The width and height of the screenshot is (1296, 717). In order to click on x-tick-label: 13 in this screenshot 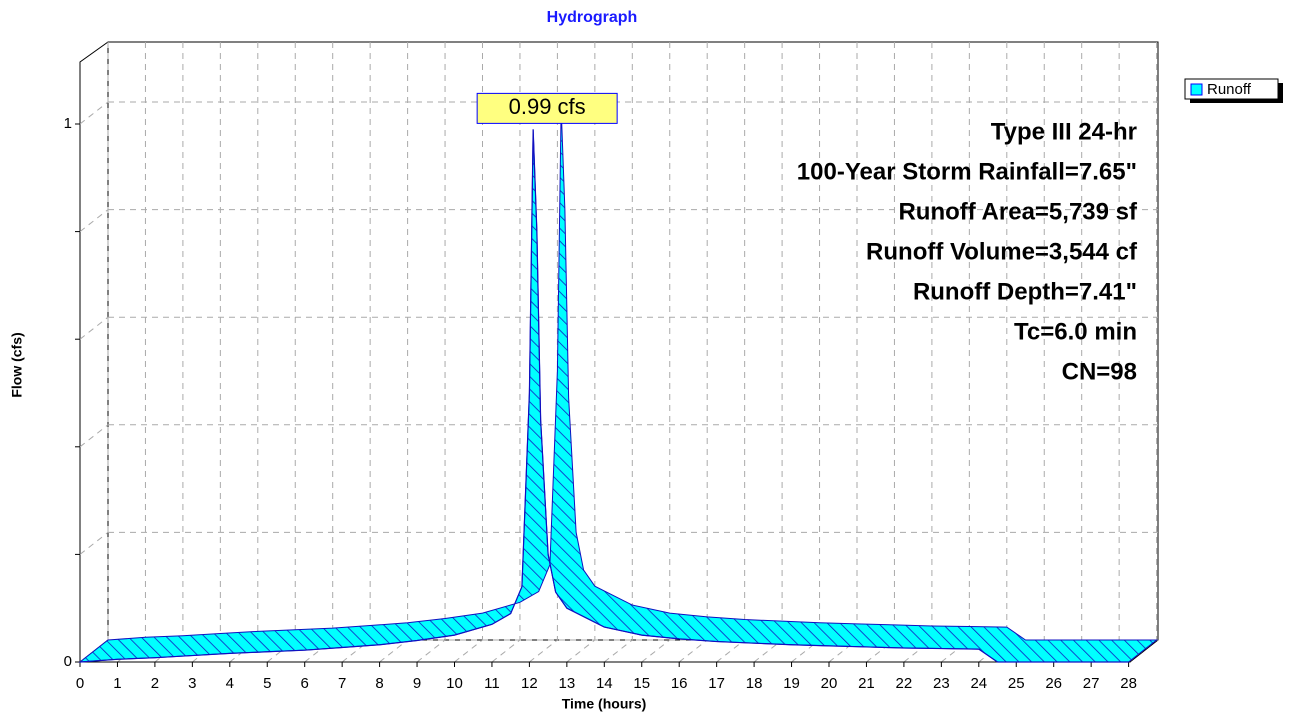, I will do `click(567, 683)`.